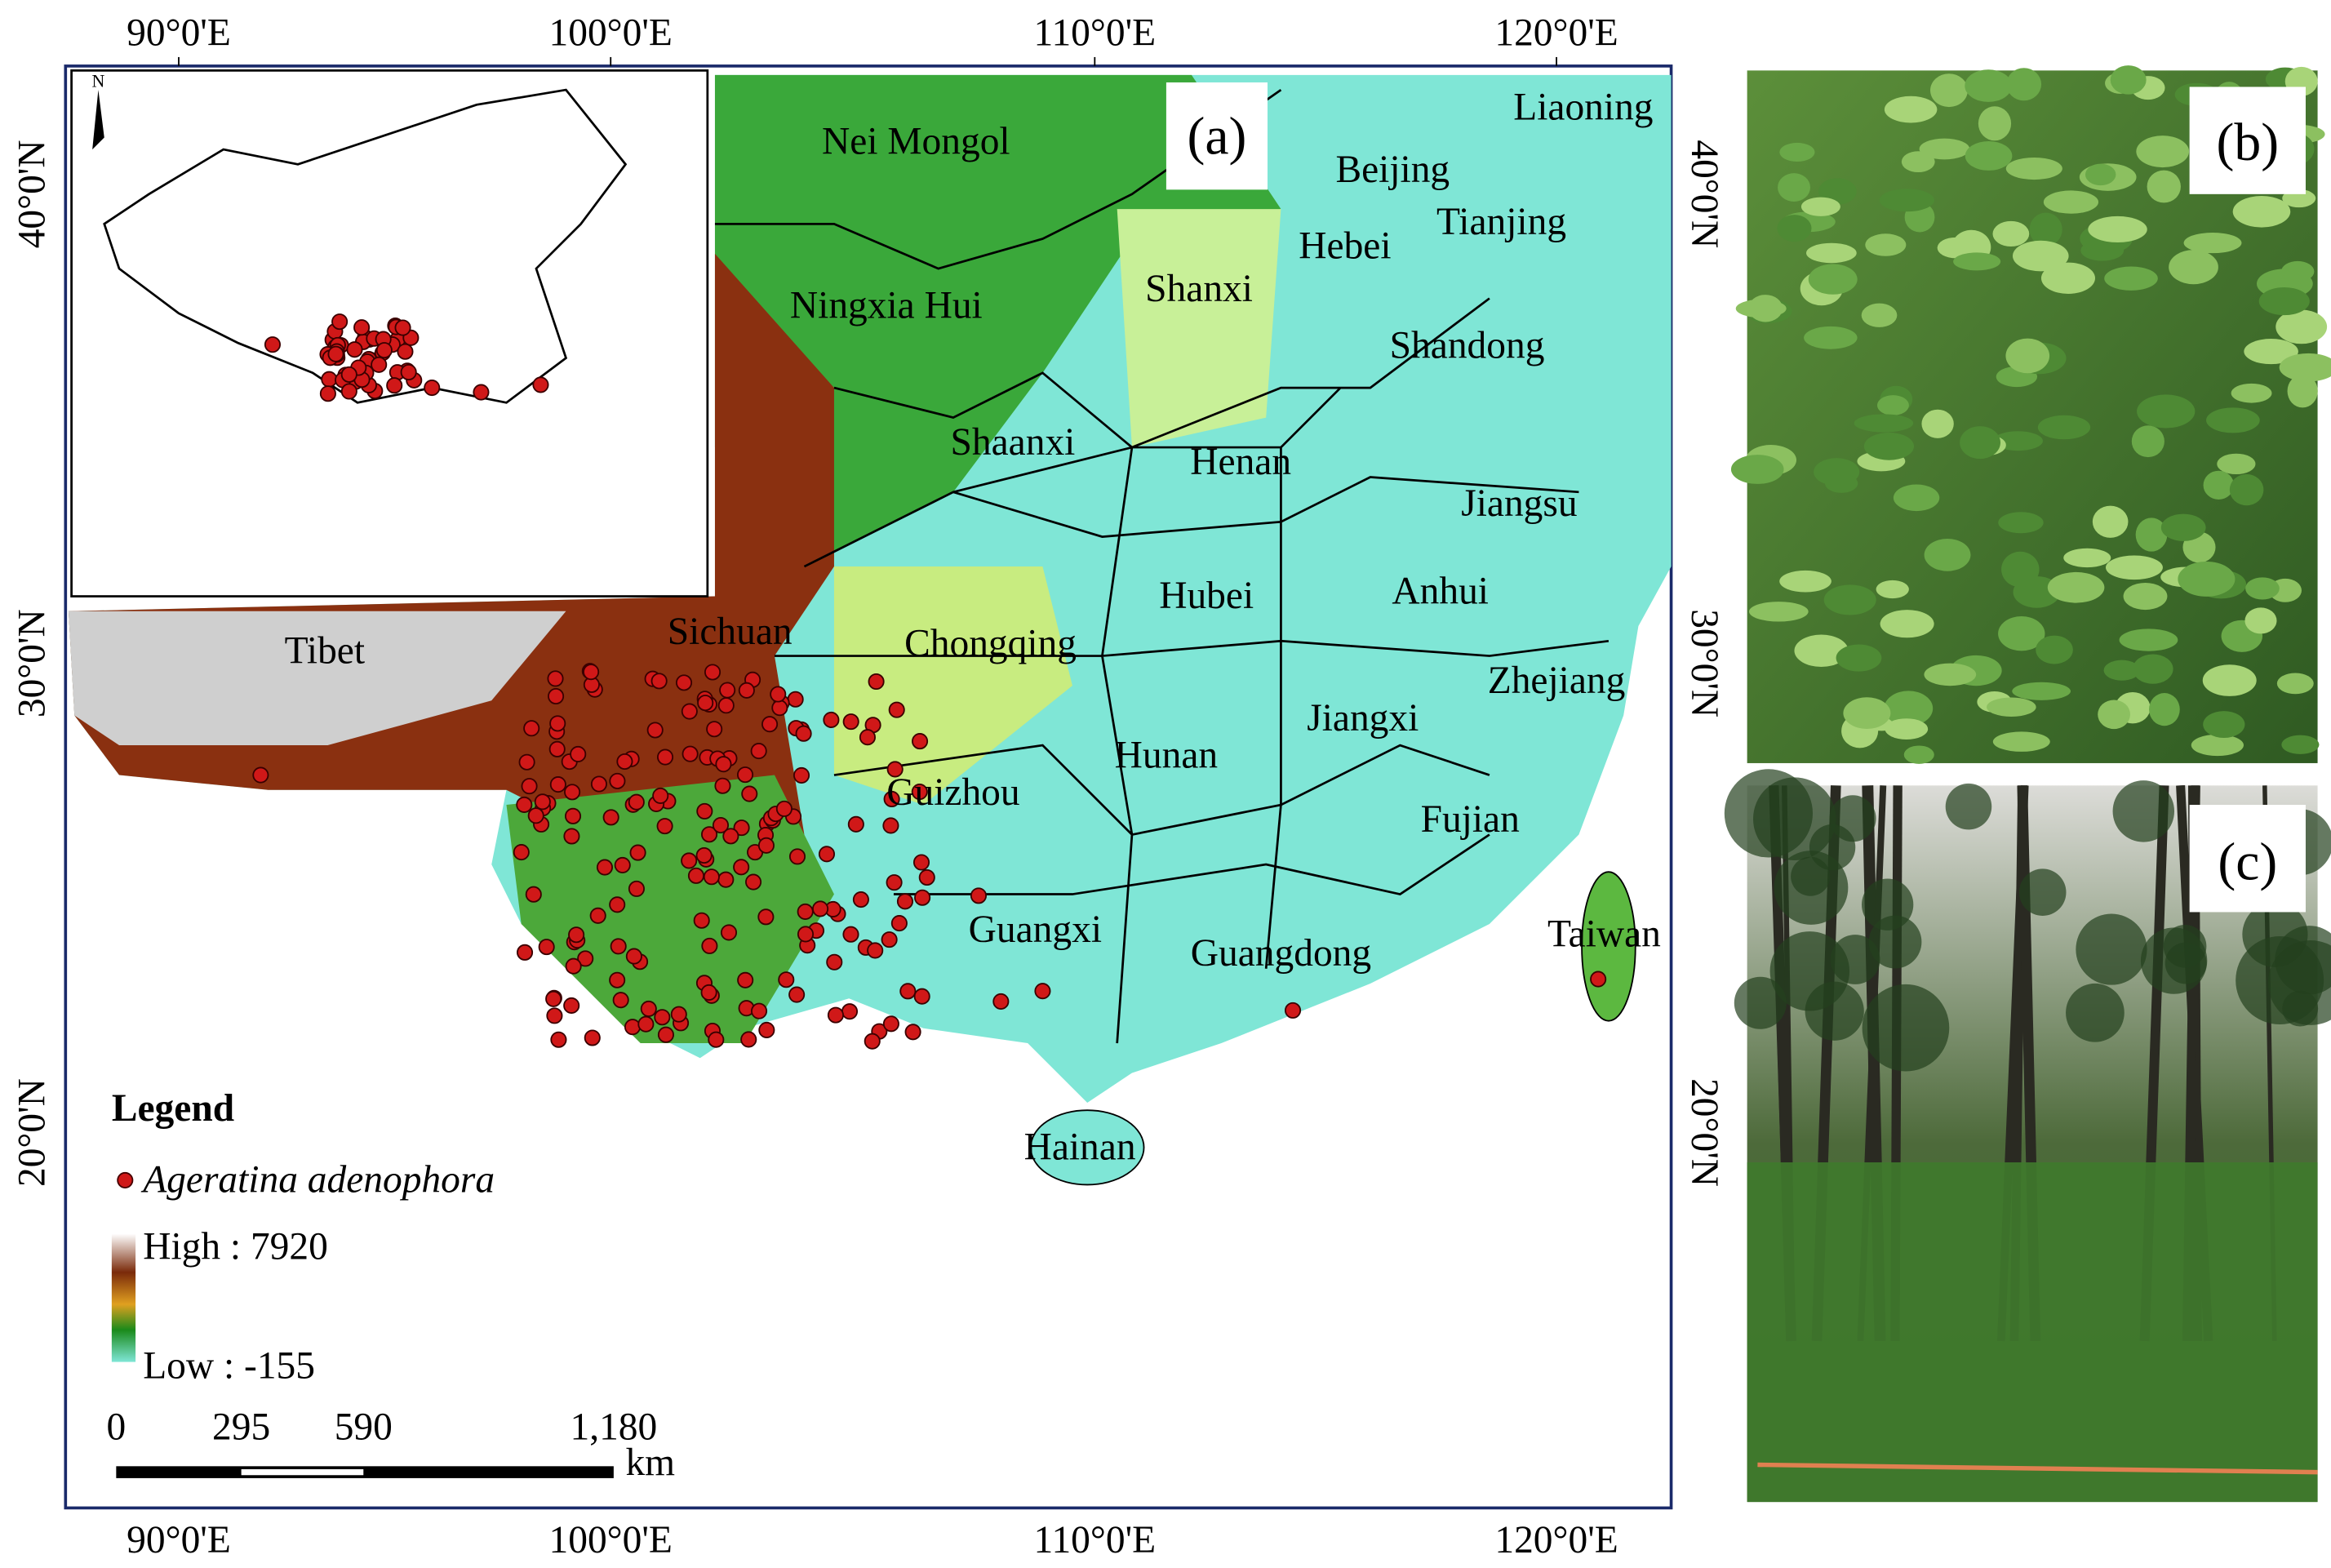 This screenshot has width=2331, height=1568. What do you see at coordinates (611, 32) in the screenshot?
I see `lon-label: 100°0'E` at bounding box center [611, 32].